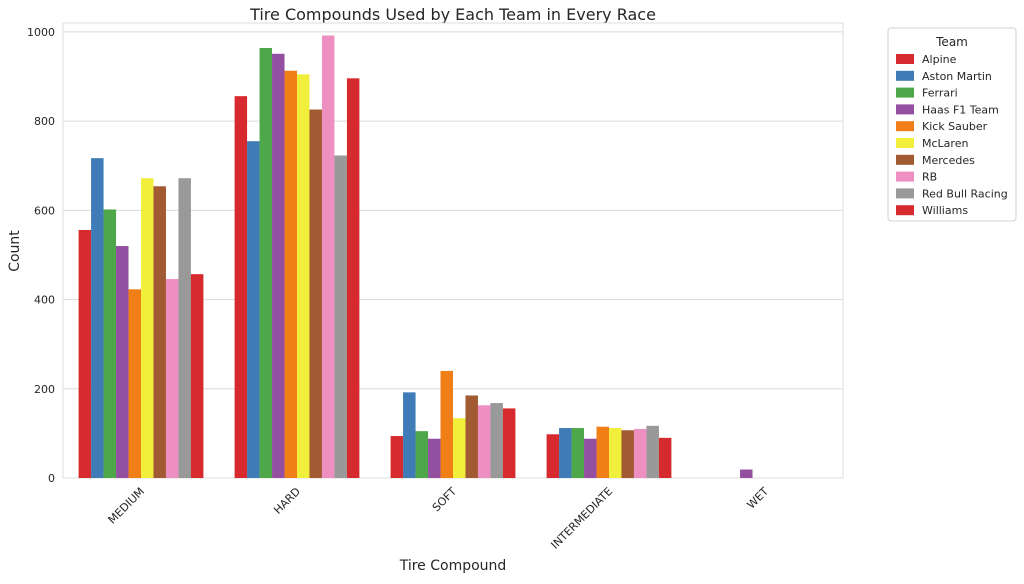  I want to click on y-axis-title: Count, so click(15, 251).